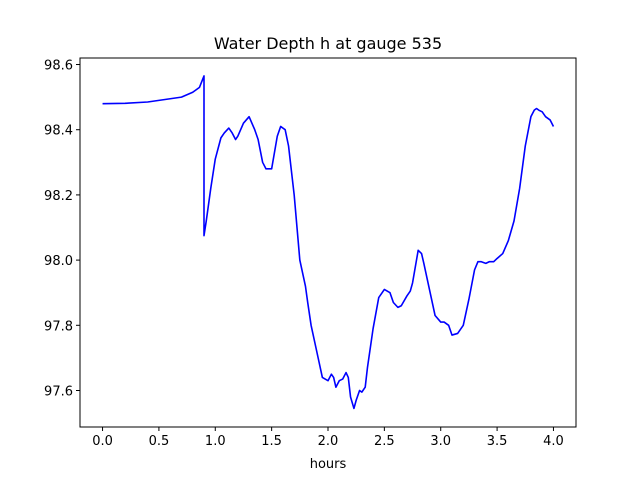  What do you see at coordinates (553, 441) in the screenshot?
I see `x-tick-label: 4.0` at bounding box center [553, 441].